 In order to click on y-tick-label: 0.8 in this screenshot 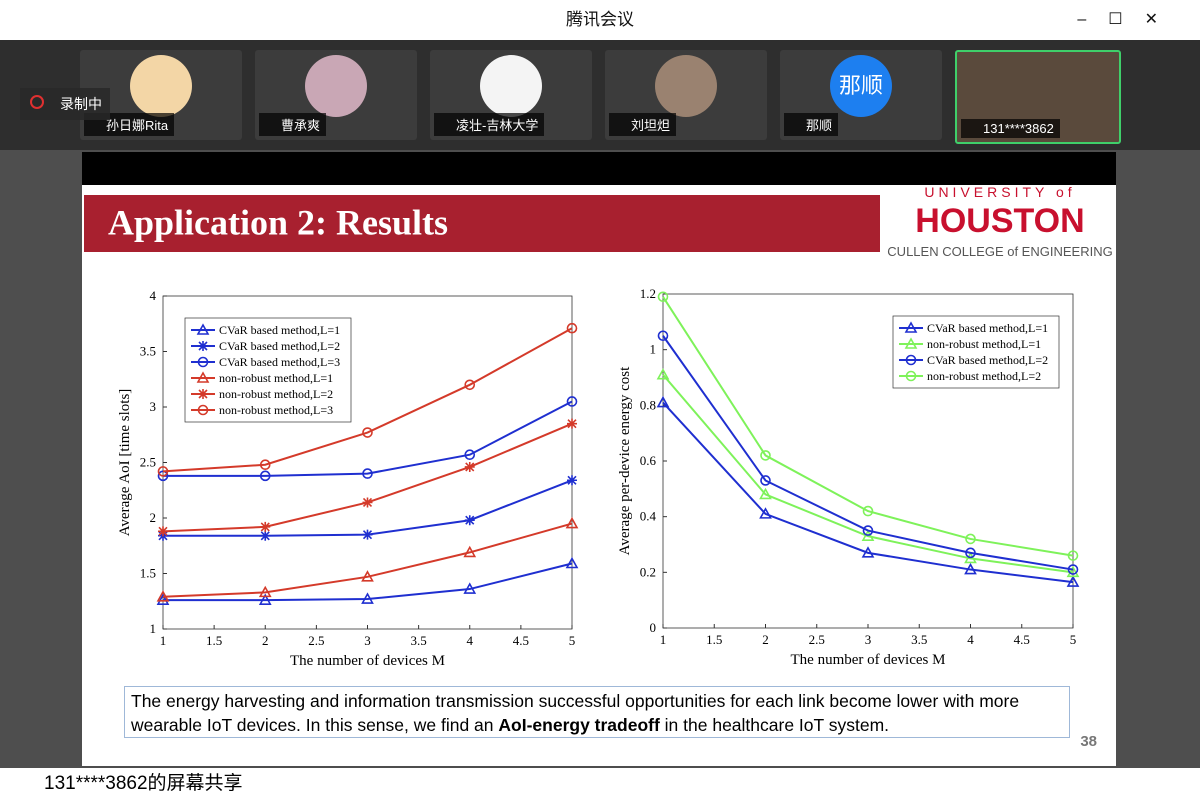, I will do `click(648, 404)`.